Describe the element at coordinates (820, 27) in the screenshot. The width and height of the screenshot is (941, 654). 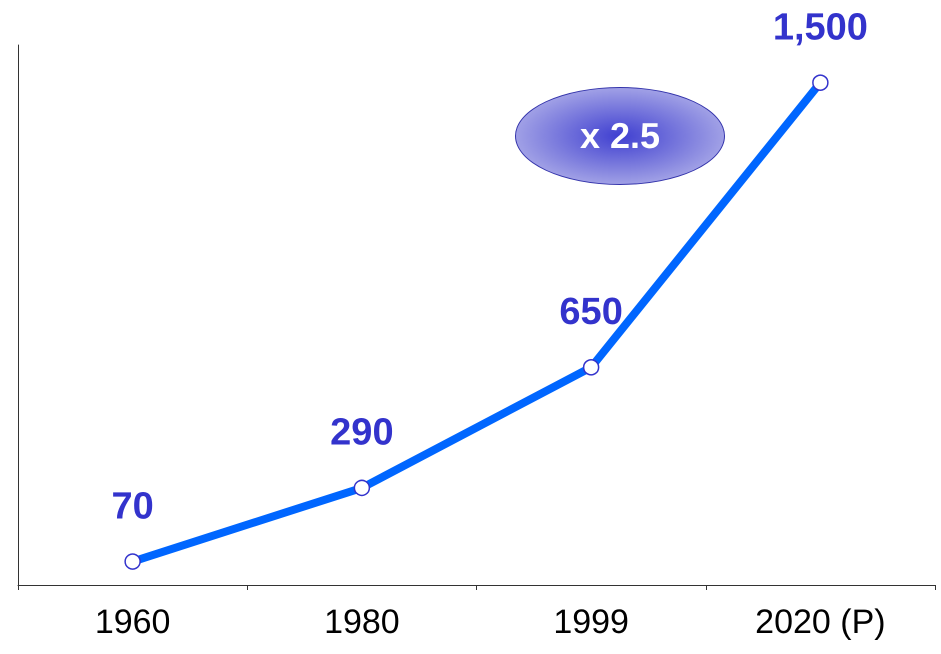
I see `data-label: 1,500` at that location.